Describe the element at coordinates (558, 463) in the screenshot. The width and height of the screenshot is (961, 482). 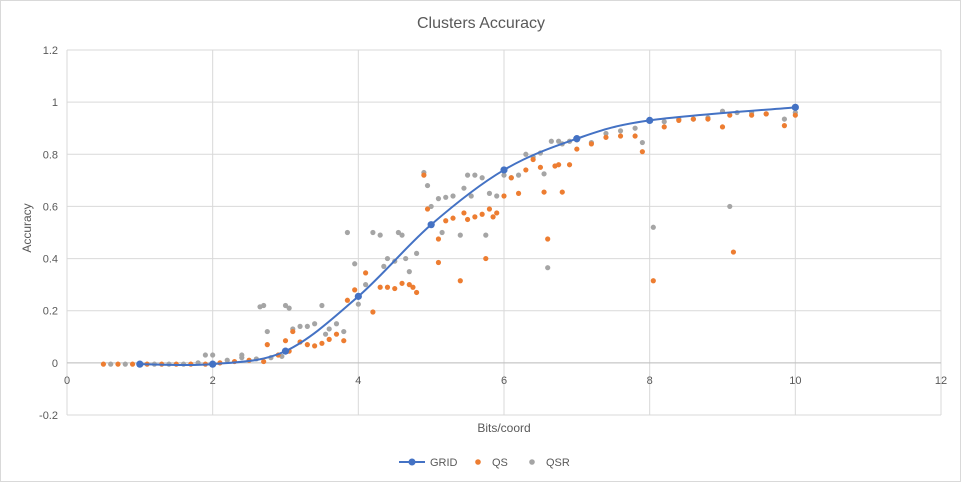
I see `legend-qsr-label: QSR` at that location.